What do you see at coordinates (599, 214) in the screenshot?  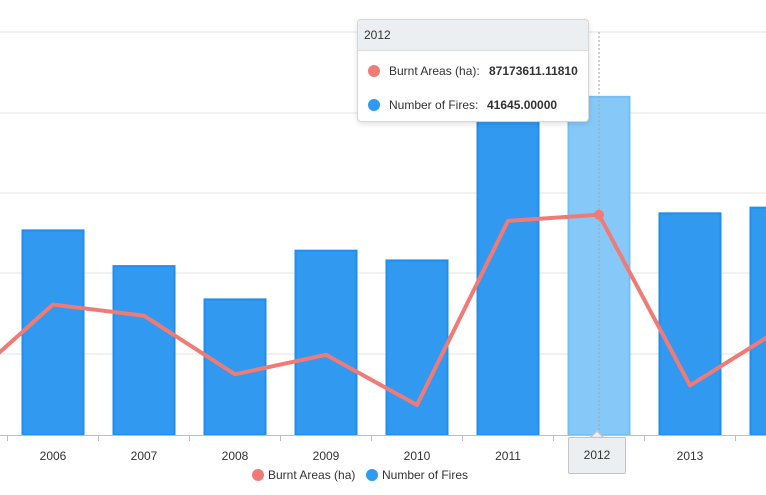 I see `highlight-point-marker` at bounding box center [599, 214].